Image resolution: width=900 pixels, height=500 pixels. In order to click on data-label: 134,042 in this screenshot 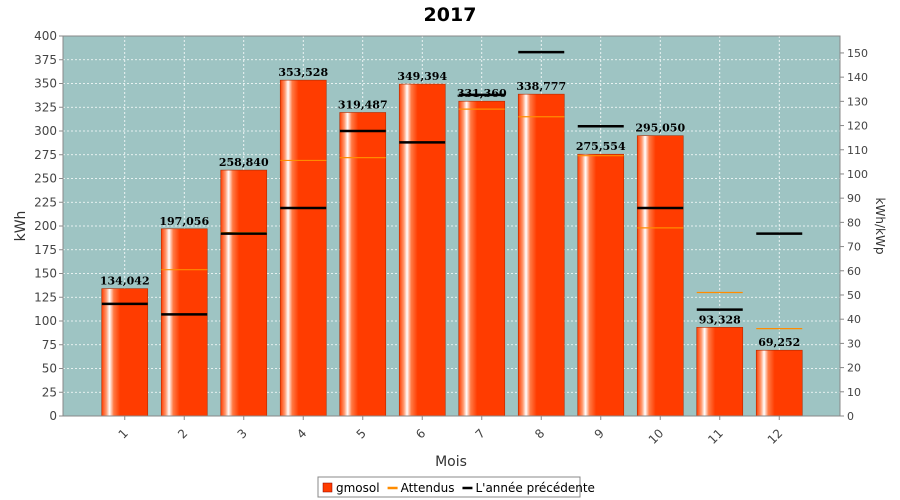, I will do `click(125, 281)`.